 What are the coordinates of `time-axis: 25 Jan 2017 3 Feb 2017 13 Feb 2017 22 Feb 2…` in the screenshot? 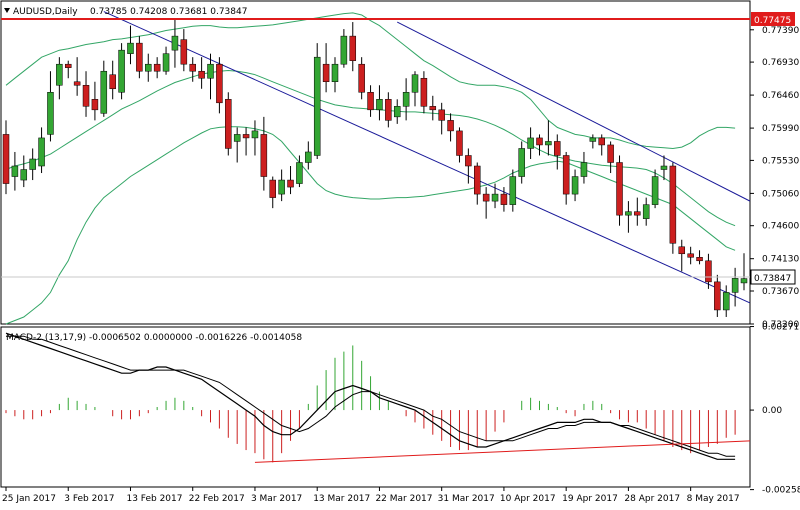 It's located at (371, 495).